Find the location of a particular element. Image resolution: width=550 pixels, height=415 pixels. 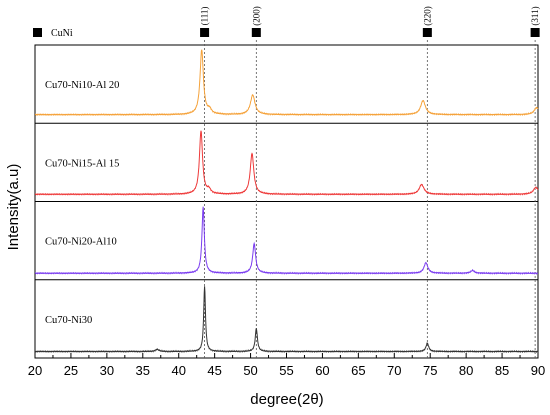

series-line is located at coordinates (286, 163).